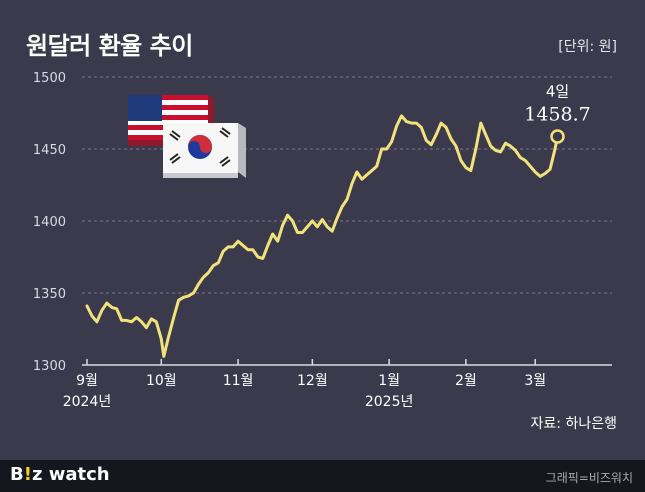 The image size is (645, 492). I want to click on x-tick-label: 9월, so click(87, 381).